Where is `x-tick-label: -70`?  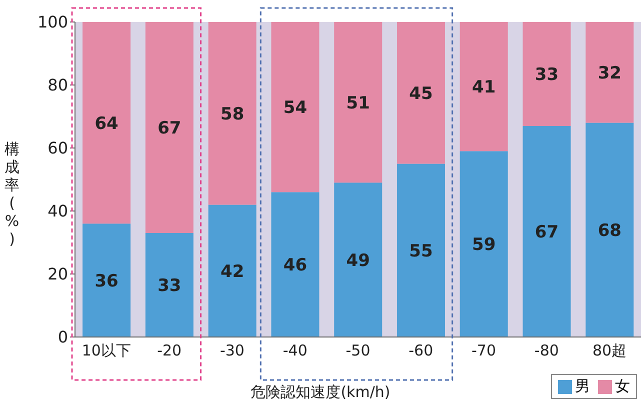 x-tick-label: -70 is located at coordinates (484, 351).